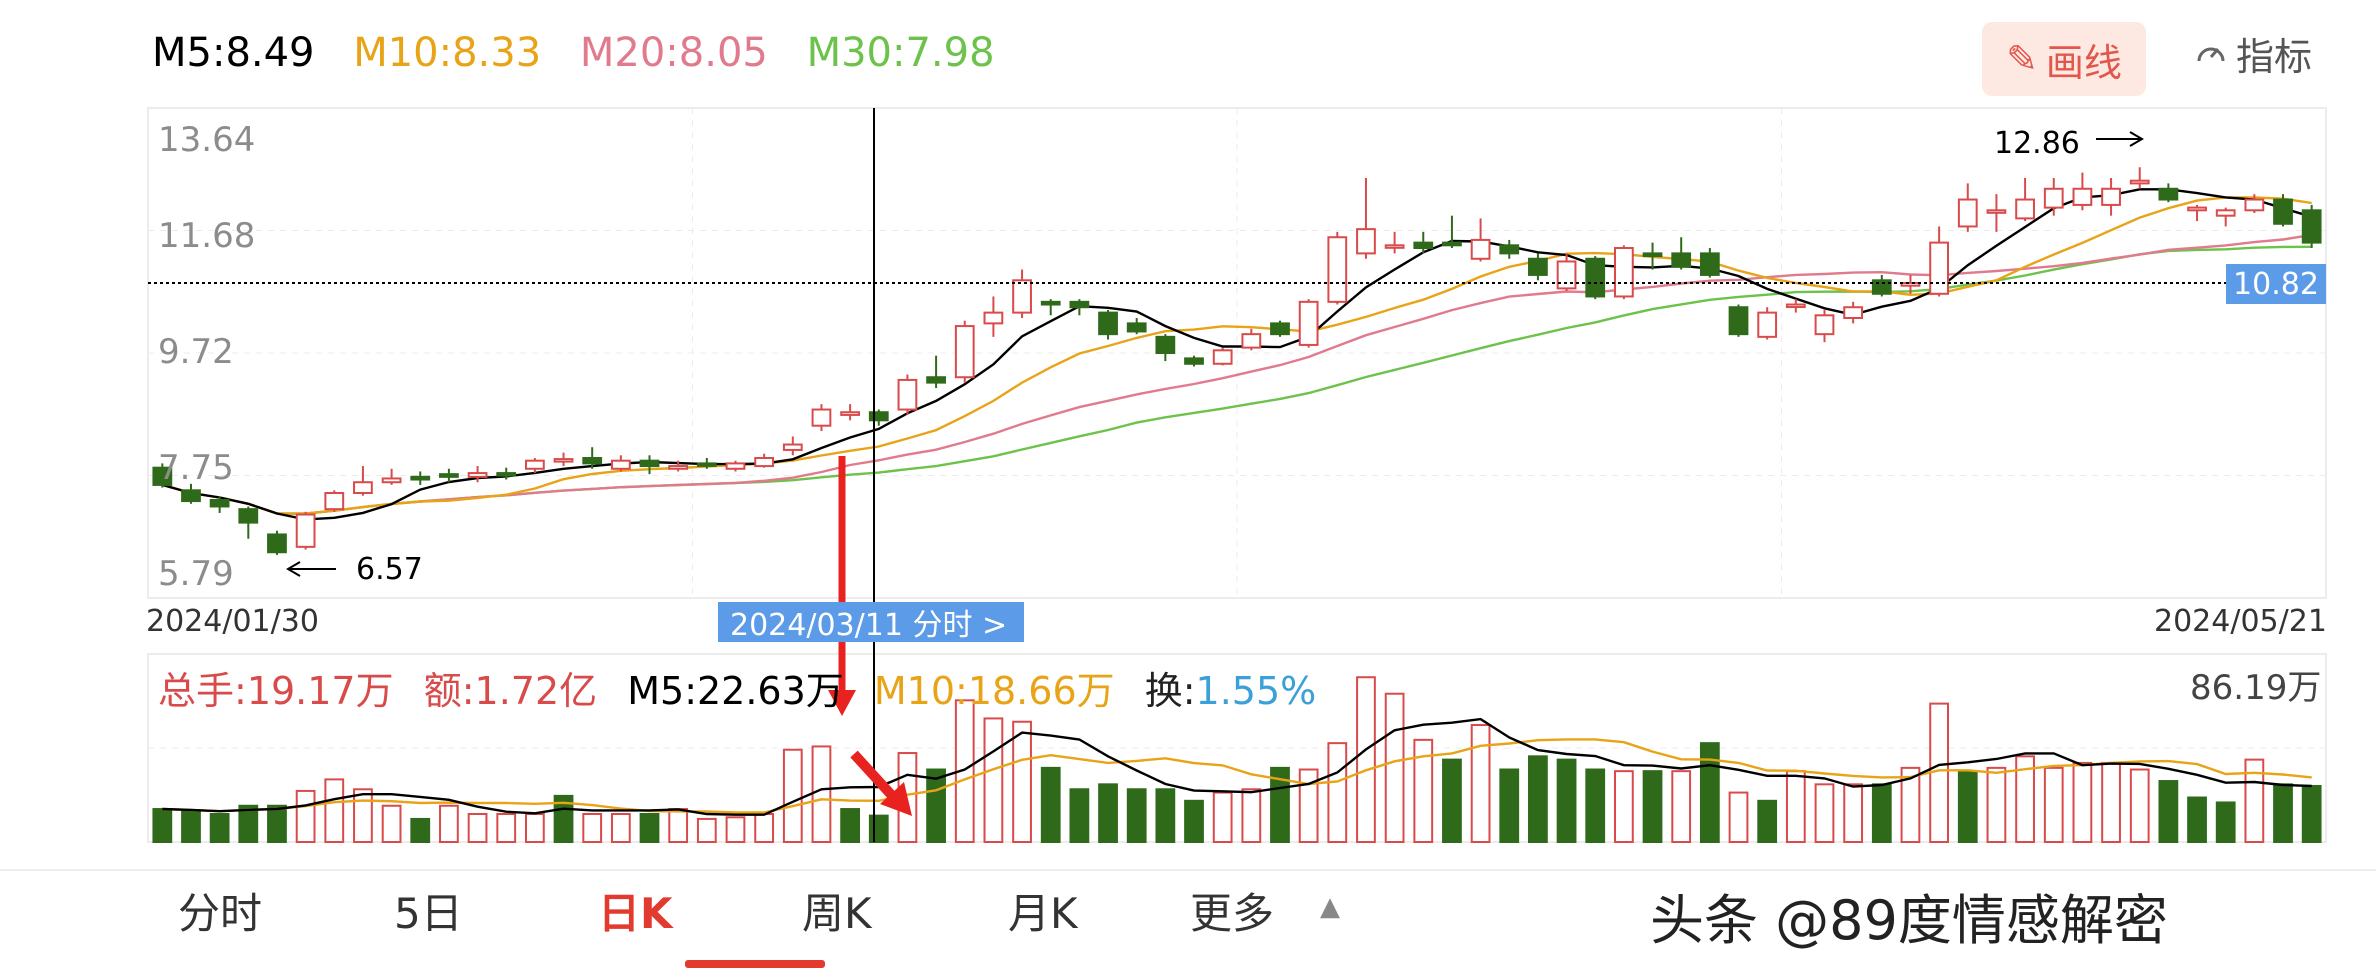 The height and width of the screenshot is (972, 2376). What do you see at coordinates (220, 913) in the screenshot?
I see `tab-intraday: 分时` at bounding box center [220, 913].